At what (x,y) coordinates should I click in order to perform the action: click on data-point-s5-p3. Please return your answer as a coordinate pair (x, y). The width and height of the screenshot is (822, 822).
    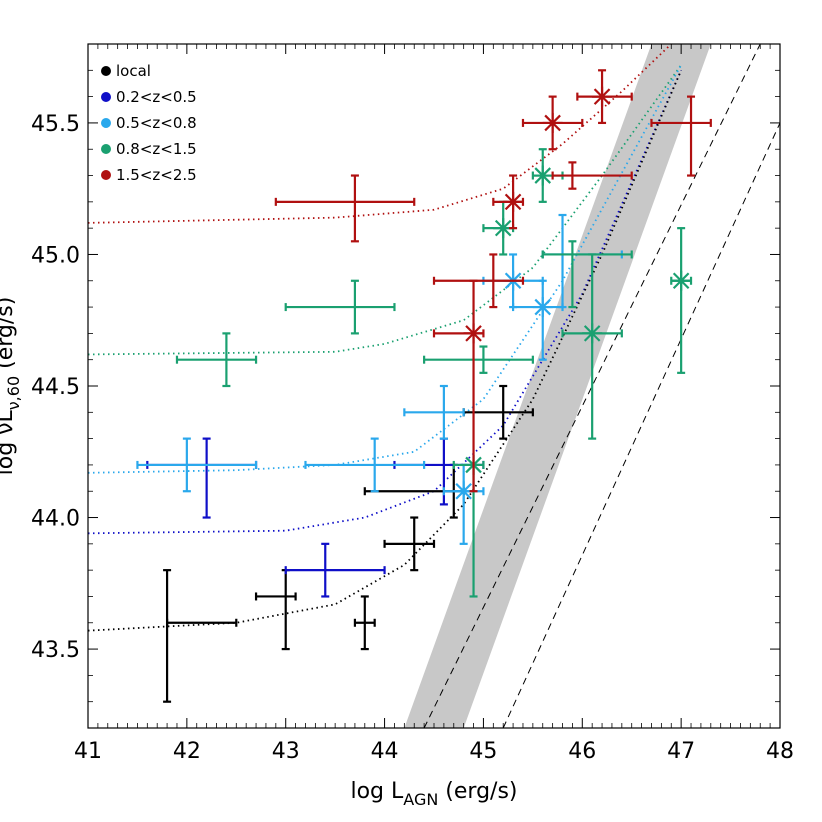
    Looking at the image, I should click on (478, 281).